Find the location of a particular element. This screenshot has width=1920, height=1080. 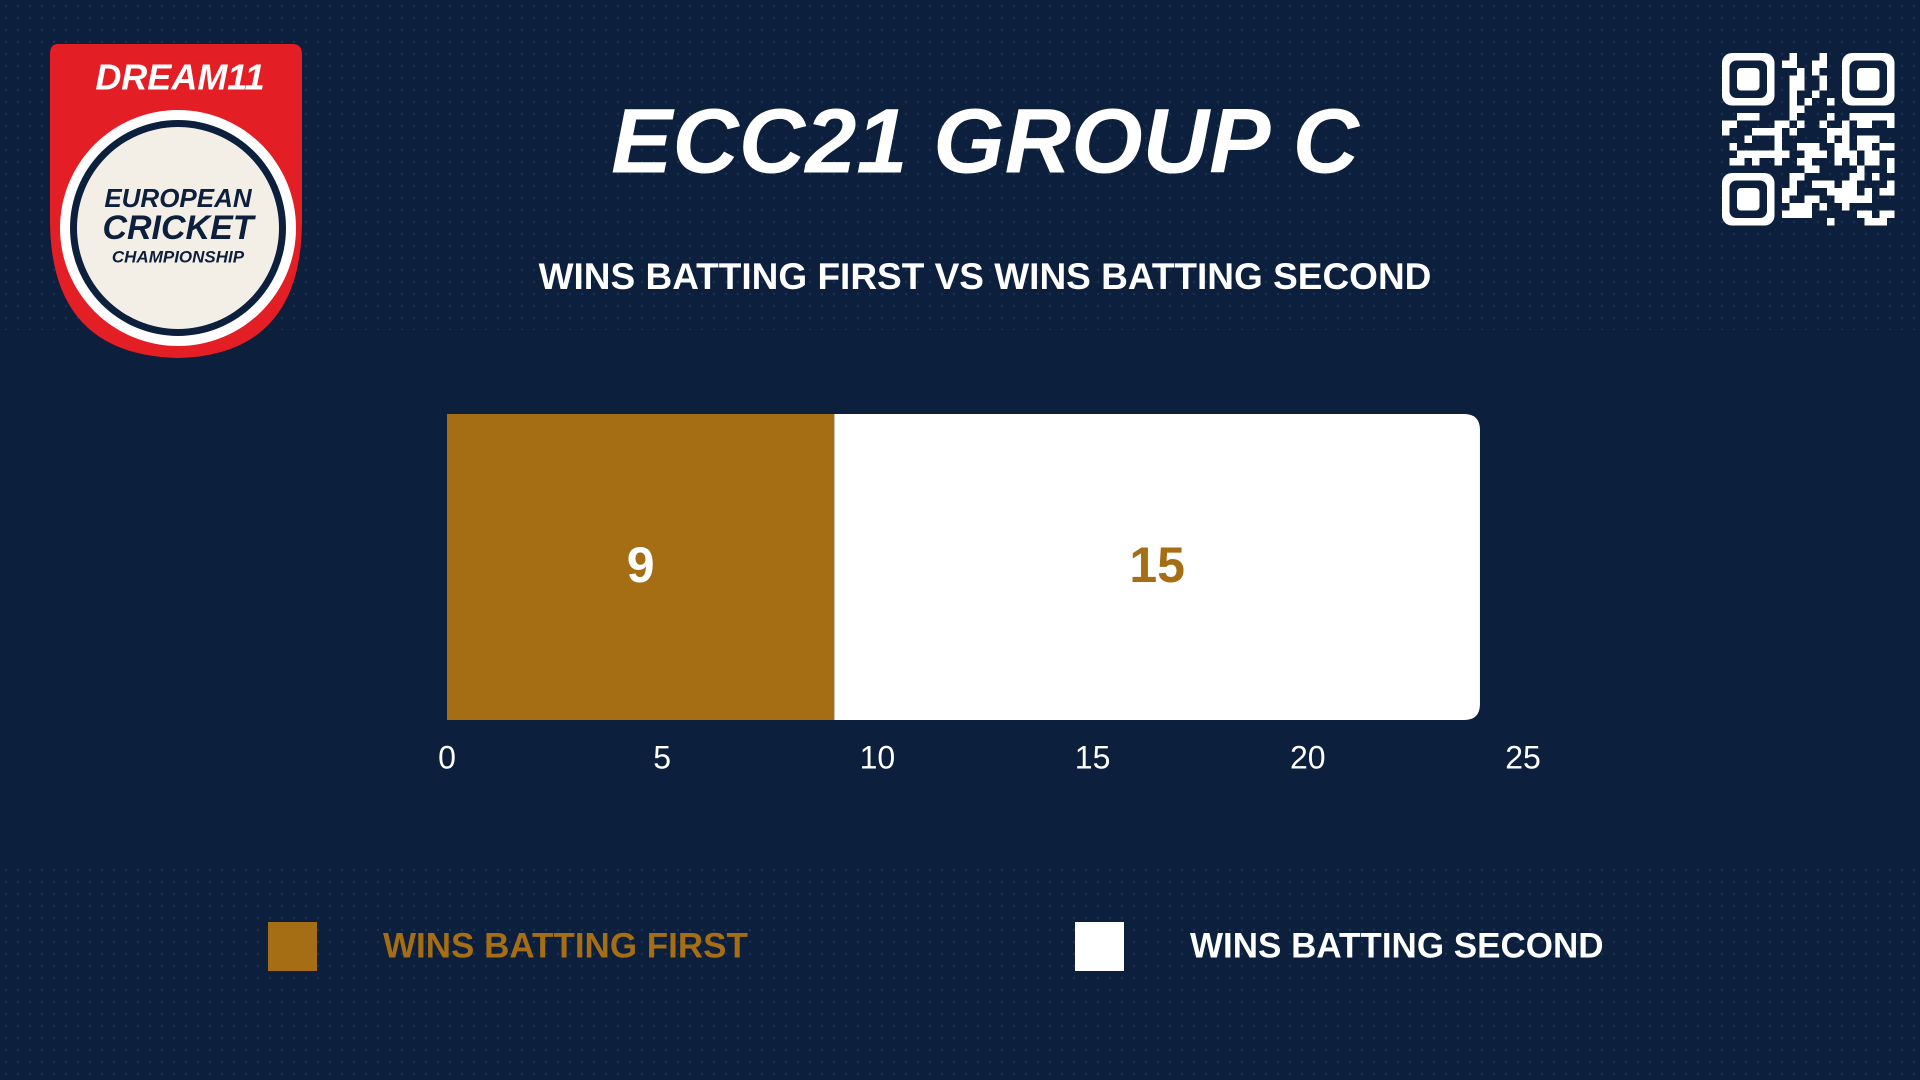

data-label: 15 is located at coordinates (1157, 565).